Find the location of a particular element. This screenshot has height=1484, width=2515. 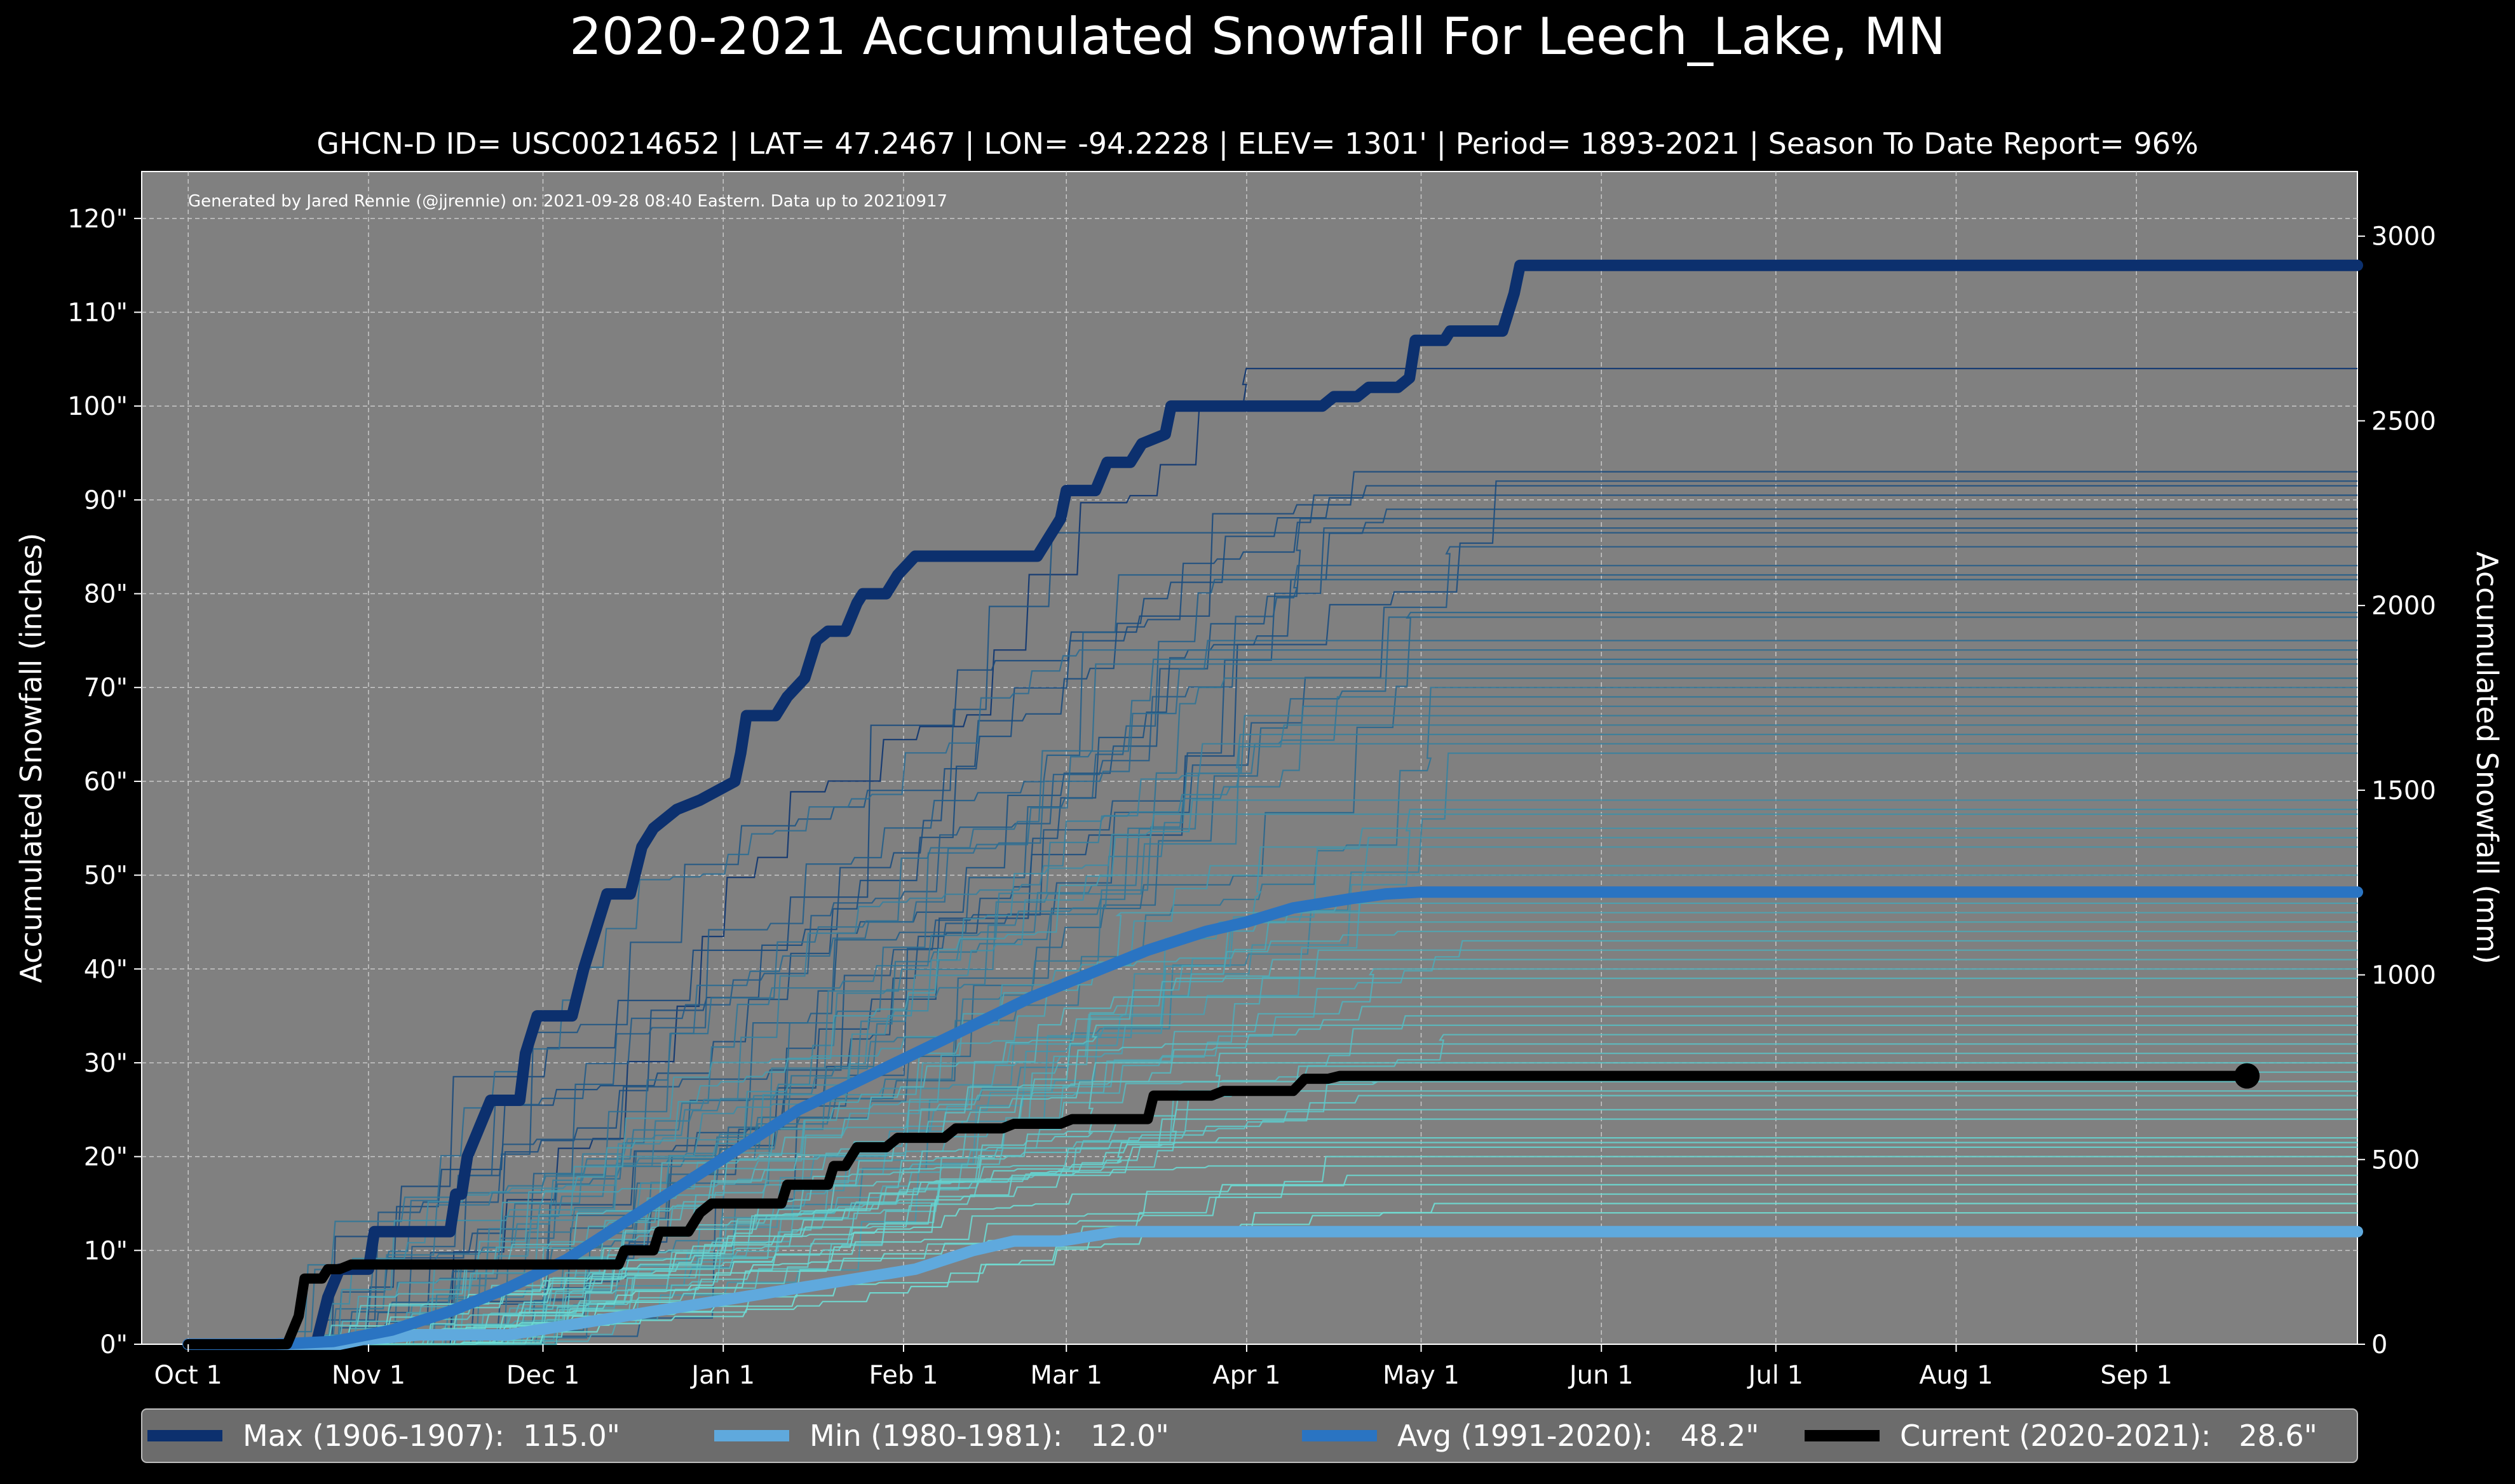

y-axis-right-ticks: 0 500 1000 1500 2000 2500 3000 is located at coordinates (2396, 791).